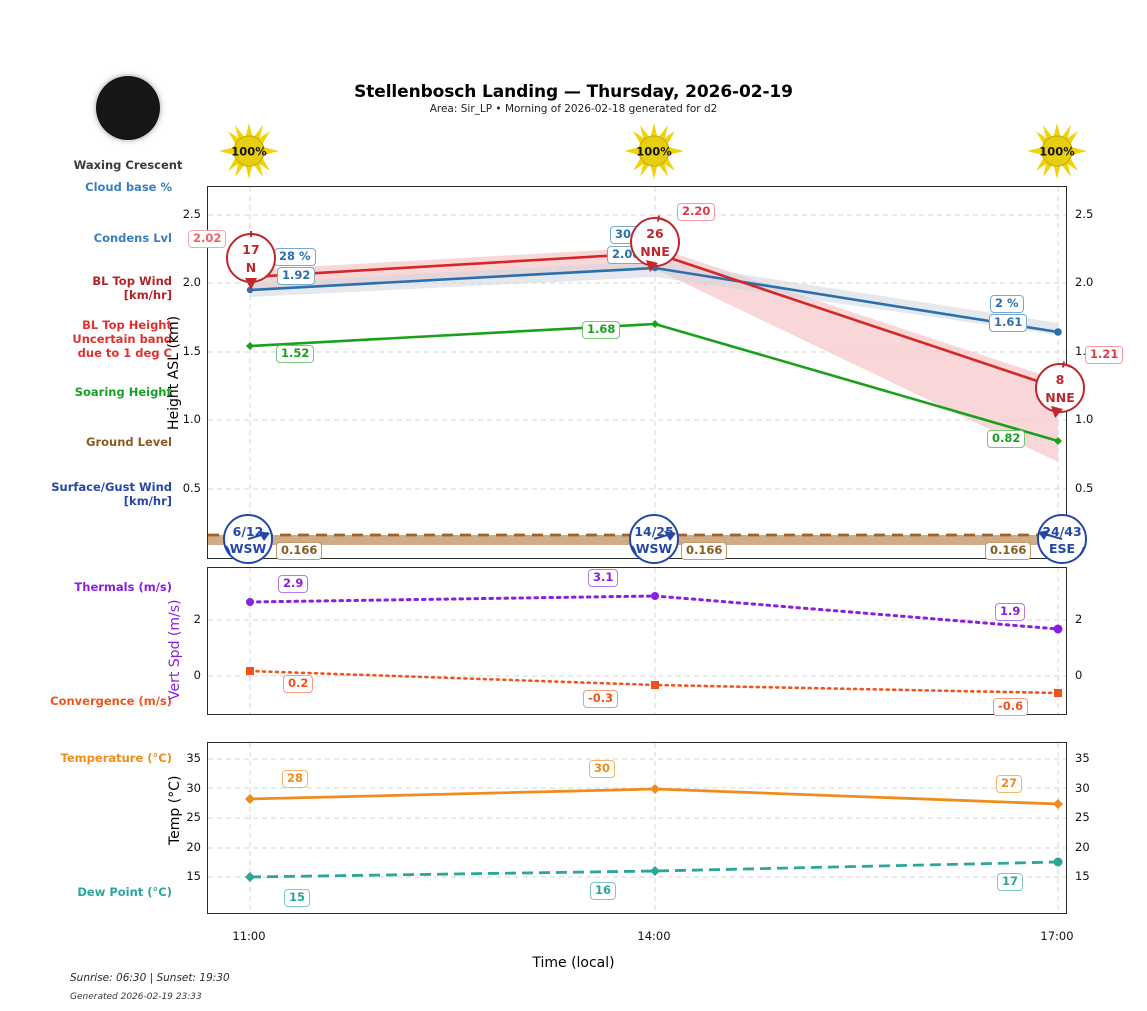 The width and height of the screenshot is (1147, 1011). I want to click on p2-ytick-left-1: 0, so click(197, 675).